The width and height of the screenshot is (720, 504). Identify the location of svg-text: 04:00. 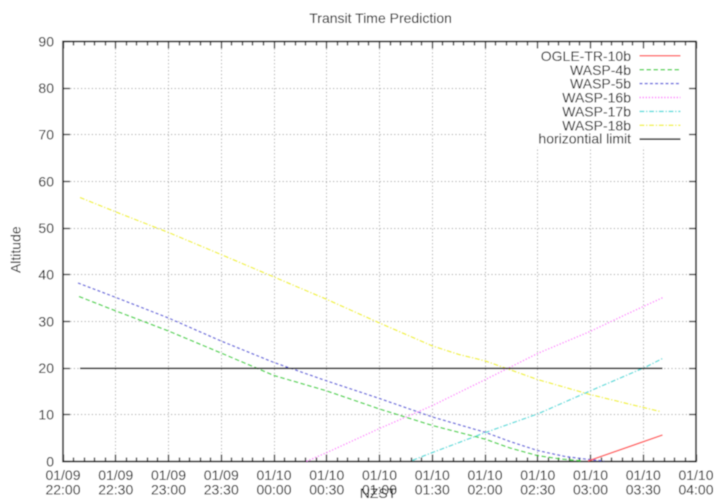
(695, 489).